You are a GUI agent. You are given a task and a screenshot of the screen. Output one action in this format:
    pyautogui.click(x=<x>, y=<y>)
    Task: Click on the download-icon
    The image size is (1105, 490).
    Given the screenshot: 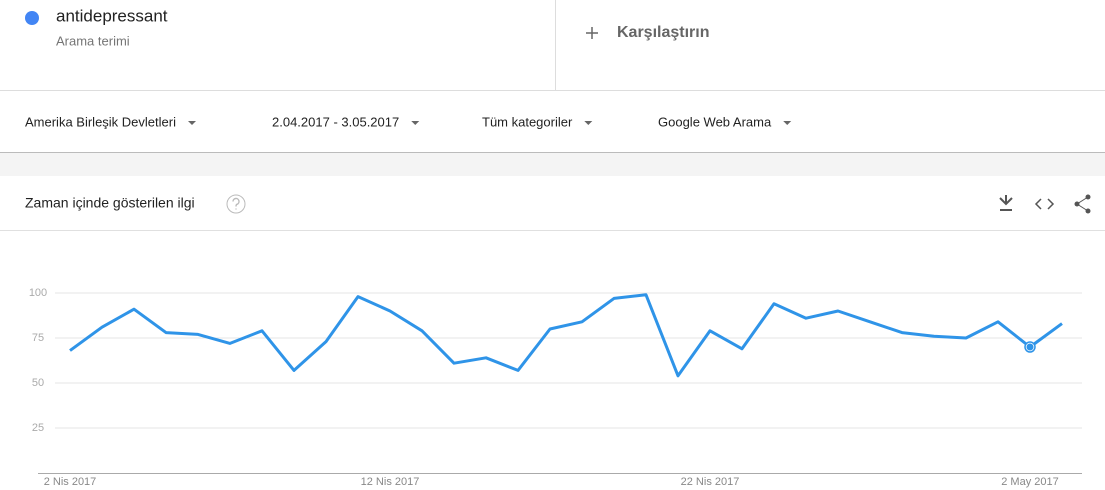 What is the action you would take?
    pyautogui.click(x=1006, y=203)
    